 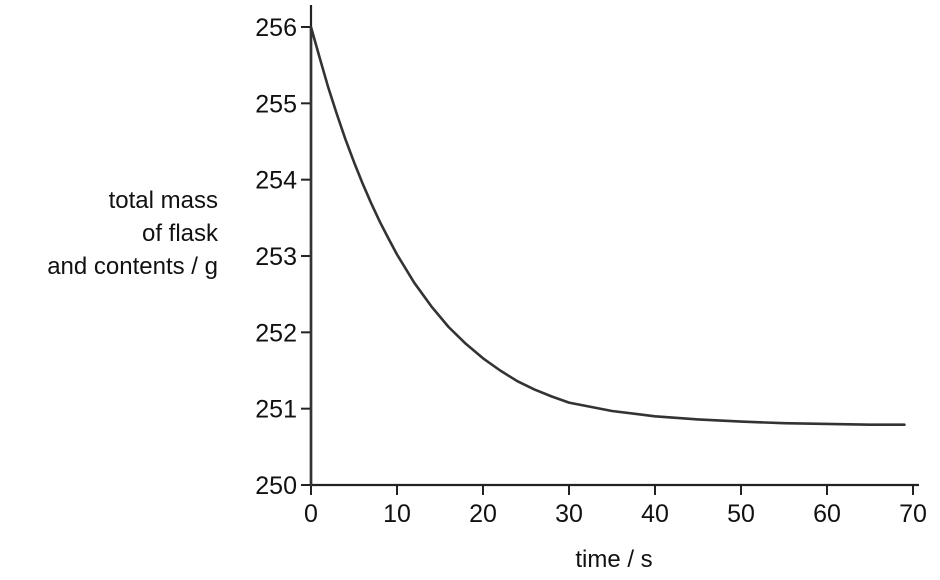 I want to click on x-axis-ticks: 0 10 20 30 40 50 60 70, so click(x=615, y=506).